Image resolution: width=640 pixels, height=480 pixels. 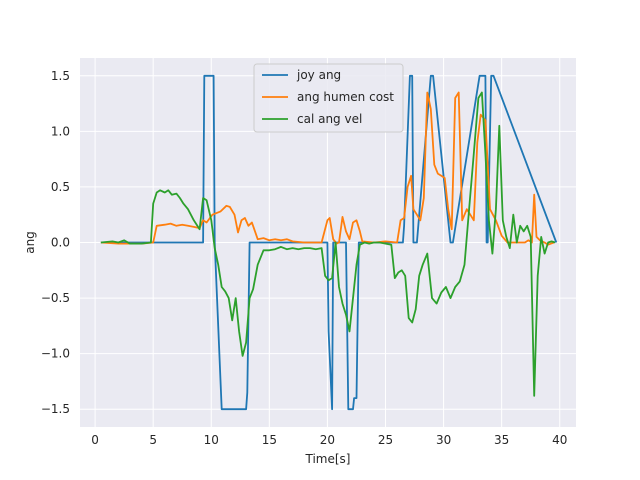 I want to click on y-tick-label: −1.0, so click(x=55, y=354).